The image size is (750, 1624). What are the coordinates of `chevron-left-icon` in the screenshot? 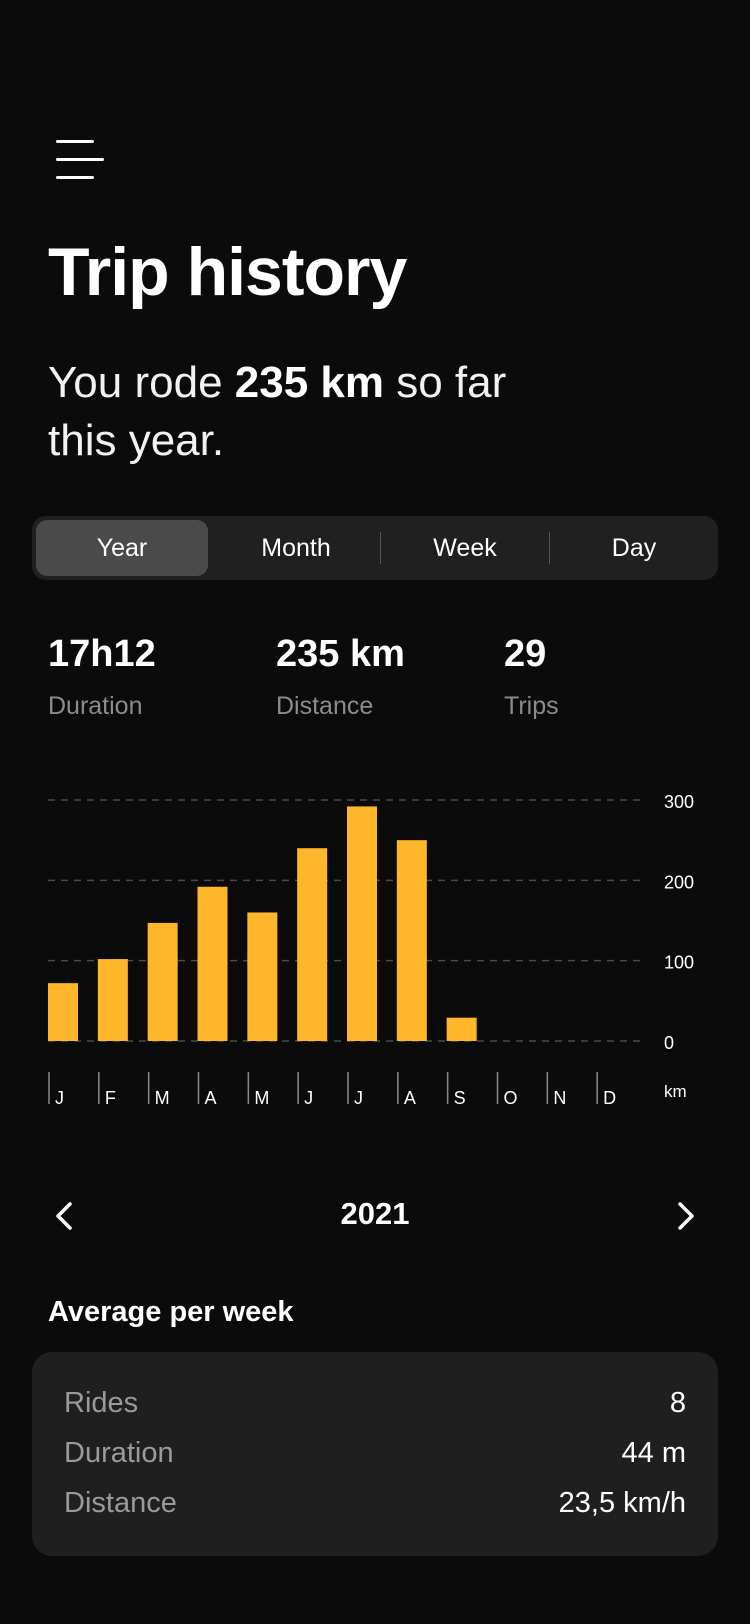 It's located at (66, 1216).